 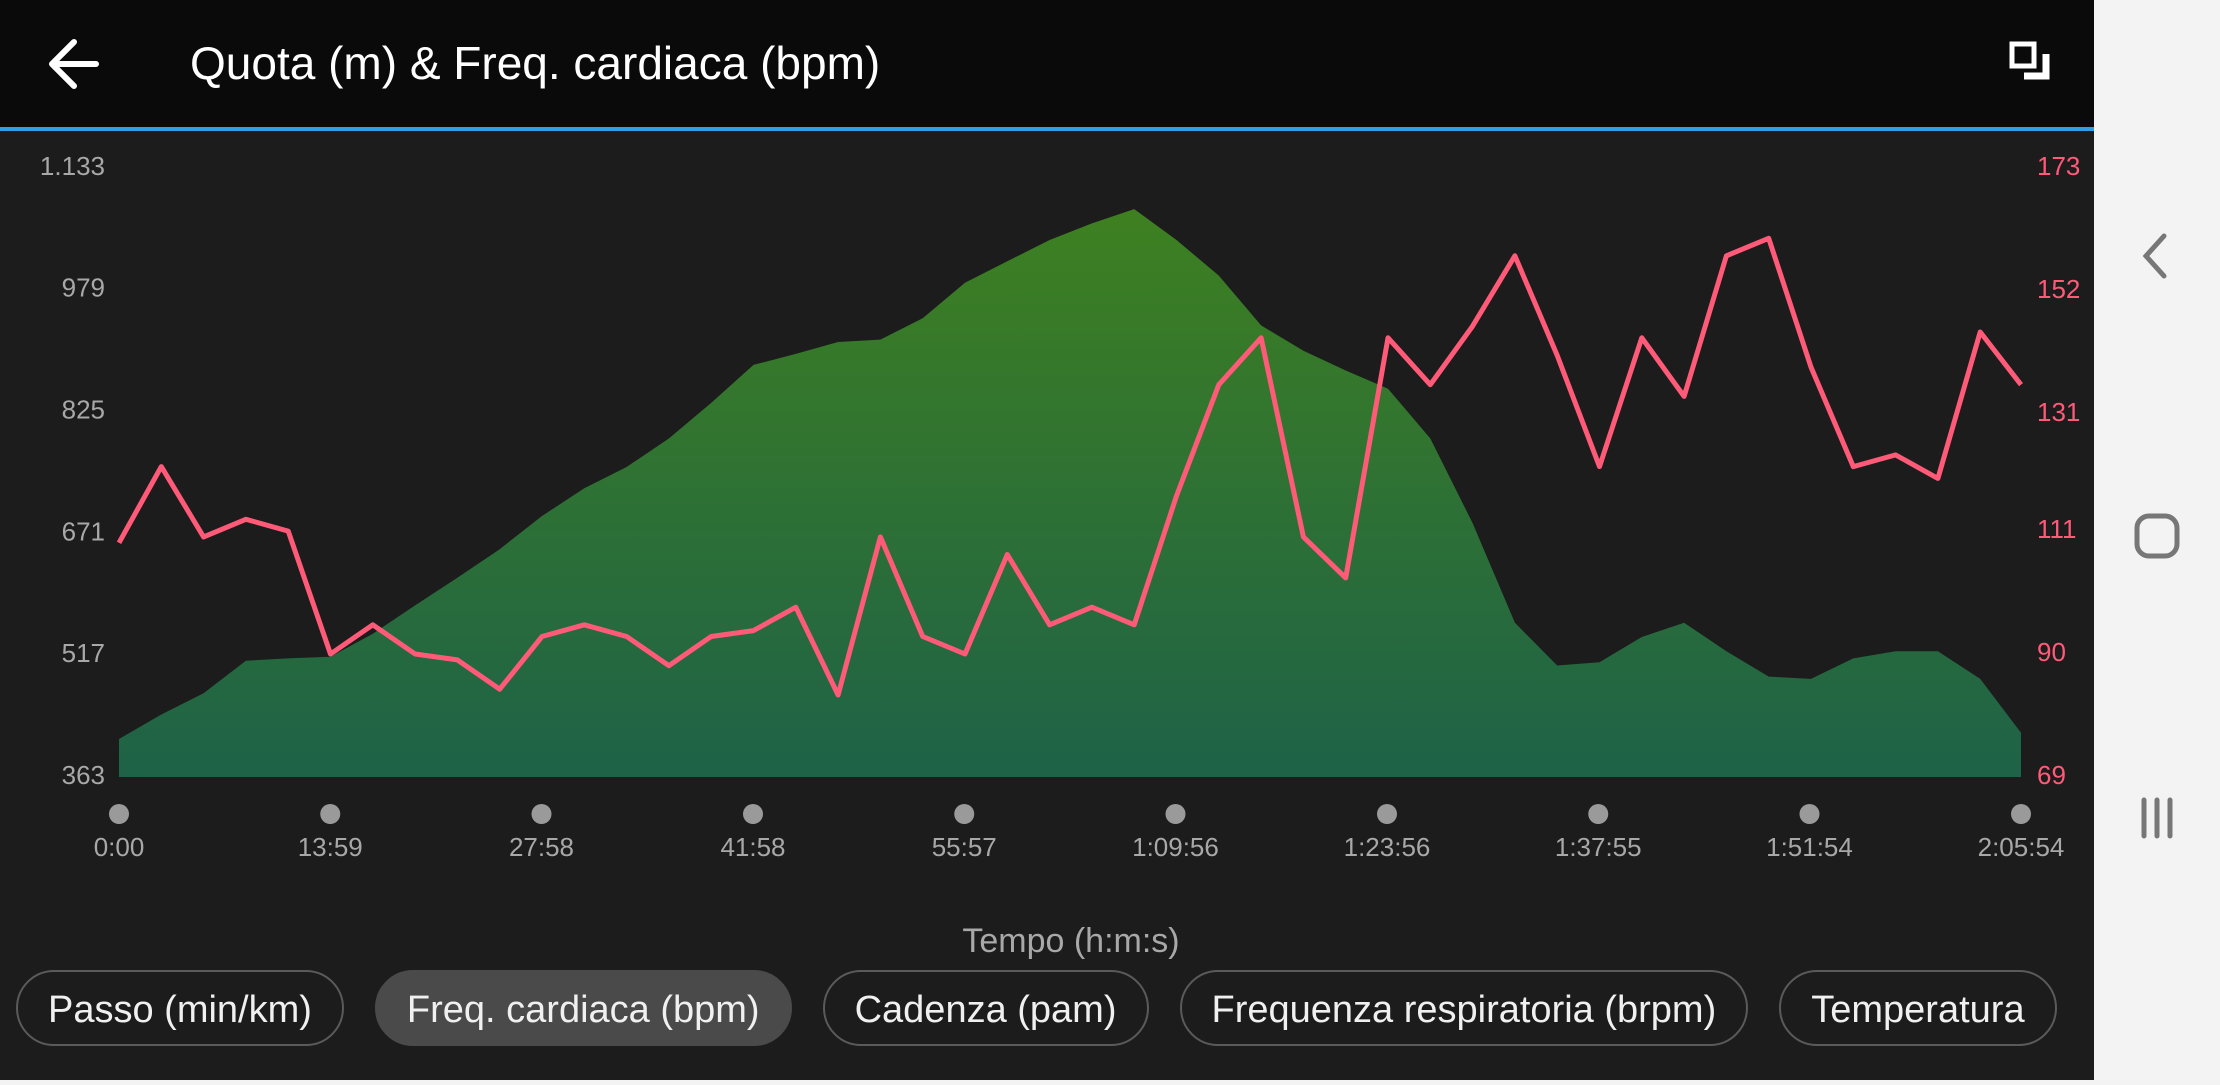 What do you see at coordinates (330, 847) in the screenshot?
I see `x-tick-label: 13:59` at bounding box center [330, 847].